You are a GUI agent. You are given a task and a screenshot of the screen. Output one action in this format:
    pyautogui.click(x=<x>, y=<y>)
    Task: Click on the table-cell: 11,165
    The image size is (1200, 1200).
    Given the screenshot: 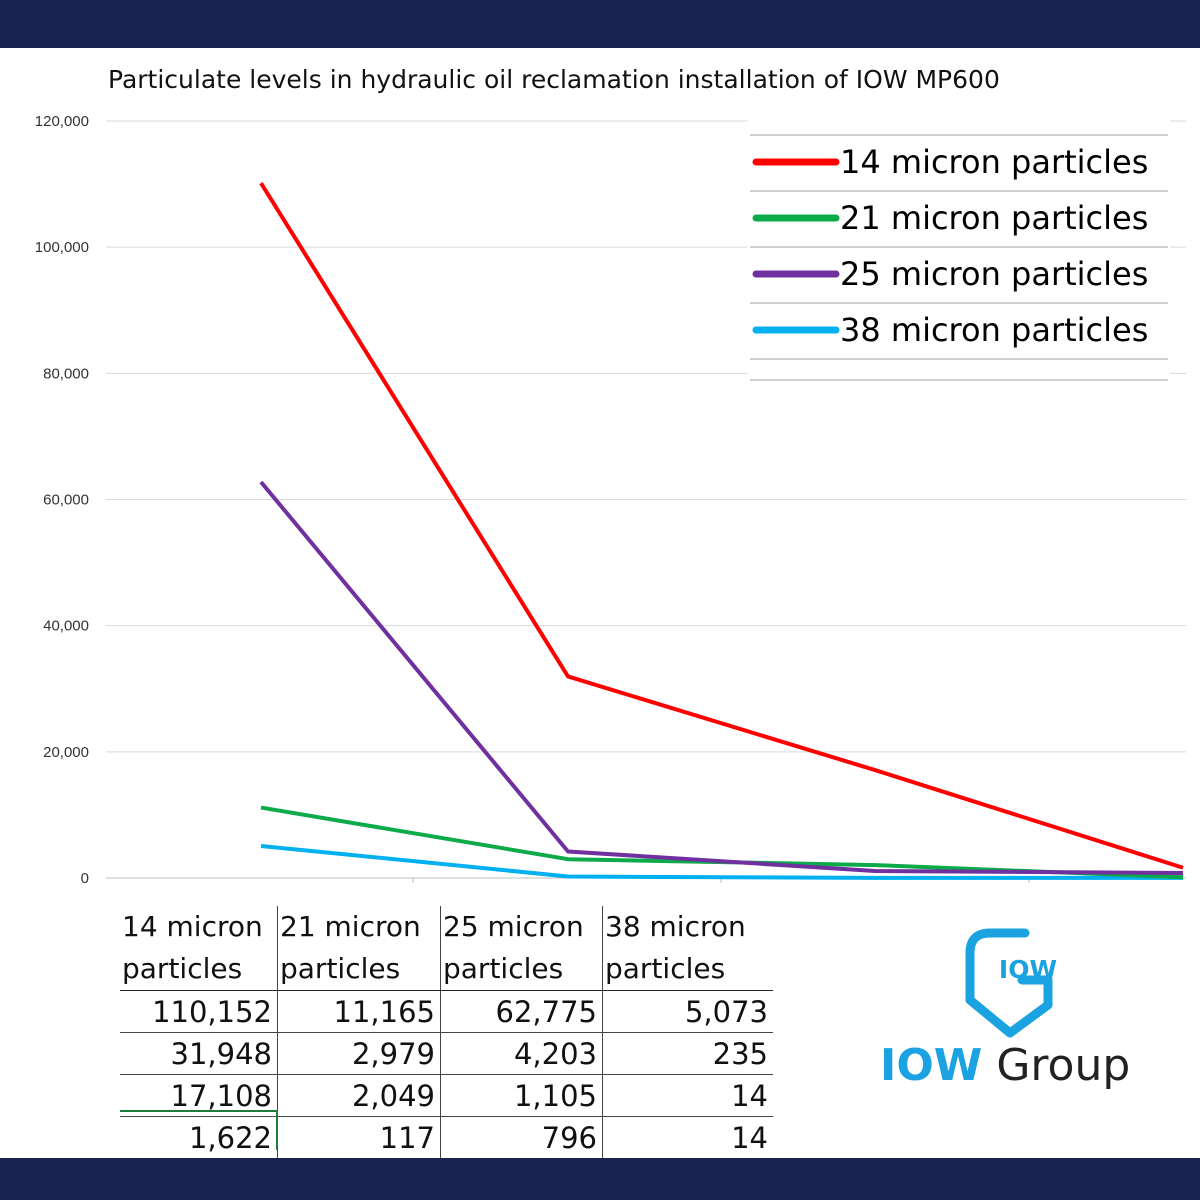 What is the action you would take?
    pyautogui.click(x=359, y=1011)
    